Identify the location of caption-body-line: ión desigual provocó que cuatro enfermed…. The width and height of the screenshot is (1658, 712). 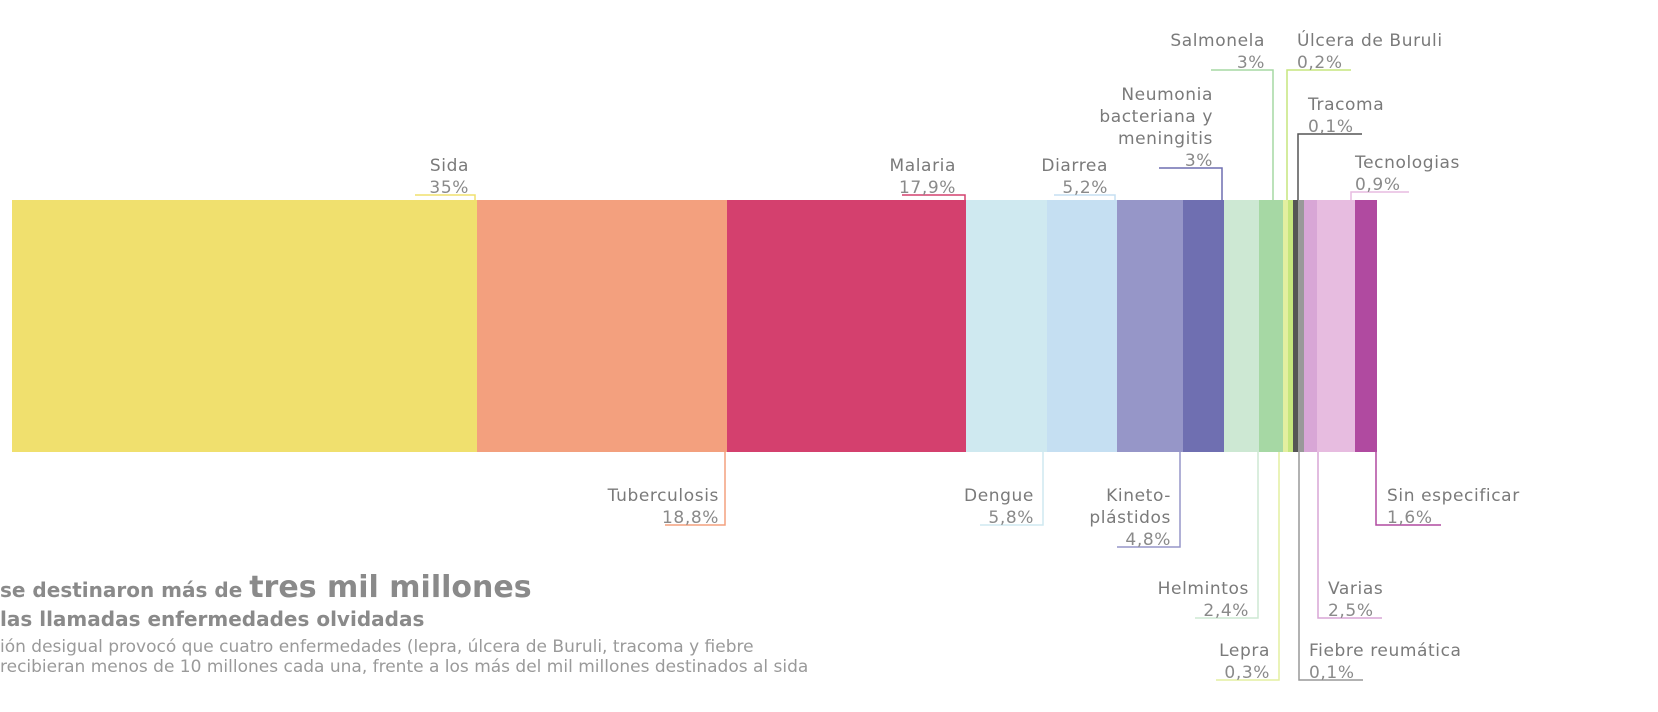
(377, 647).